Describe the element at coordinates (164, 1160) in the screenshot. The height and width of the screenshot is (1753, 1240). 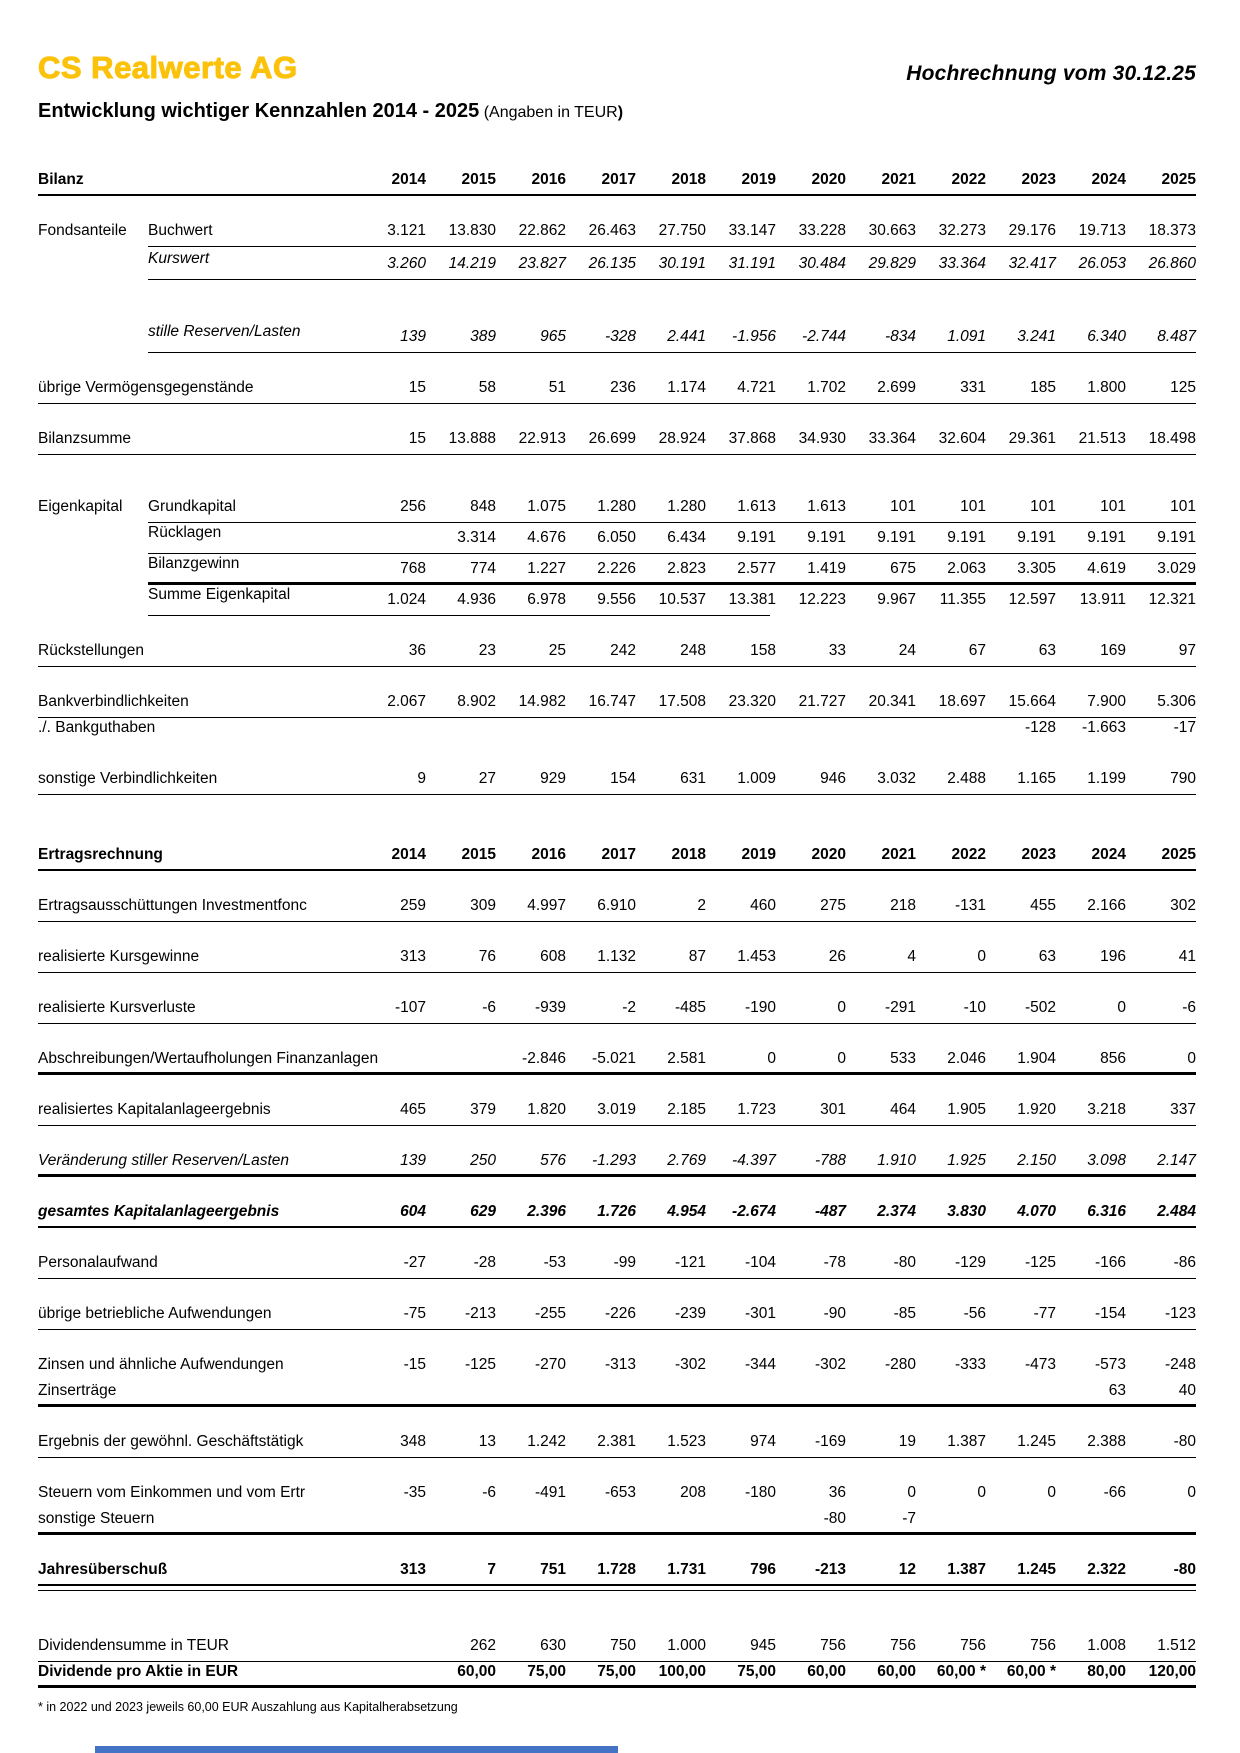
I see `row-label: Veränderung stiller Reserven/Lasten` at that location.